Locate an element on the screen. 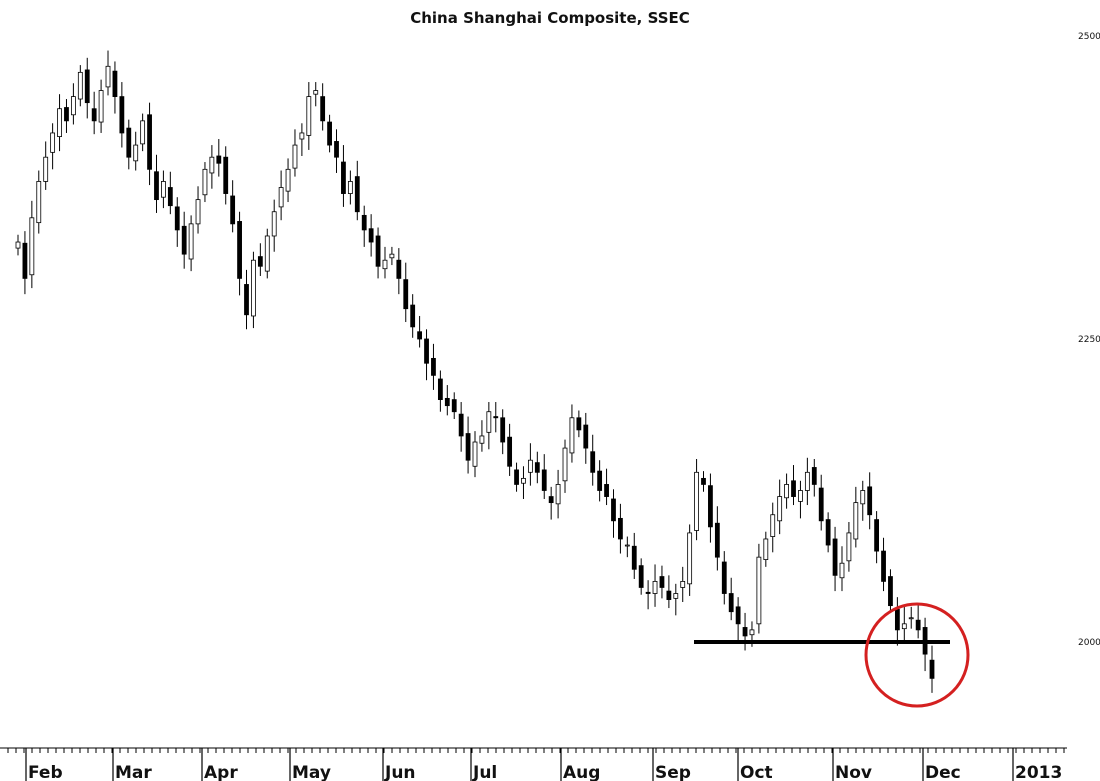 The image size is (1100, 781). highlight-circle is located at coordinates (917, 655).